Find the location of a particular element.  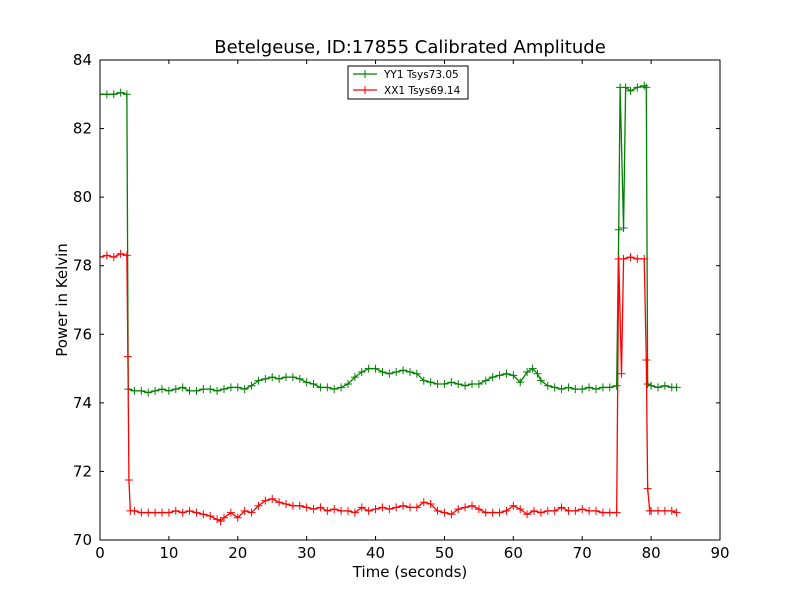

x-tick-label: 60 is located at coordinates (513, 553).